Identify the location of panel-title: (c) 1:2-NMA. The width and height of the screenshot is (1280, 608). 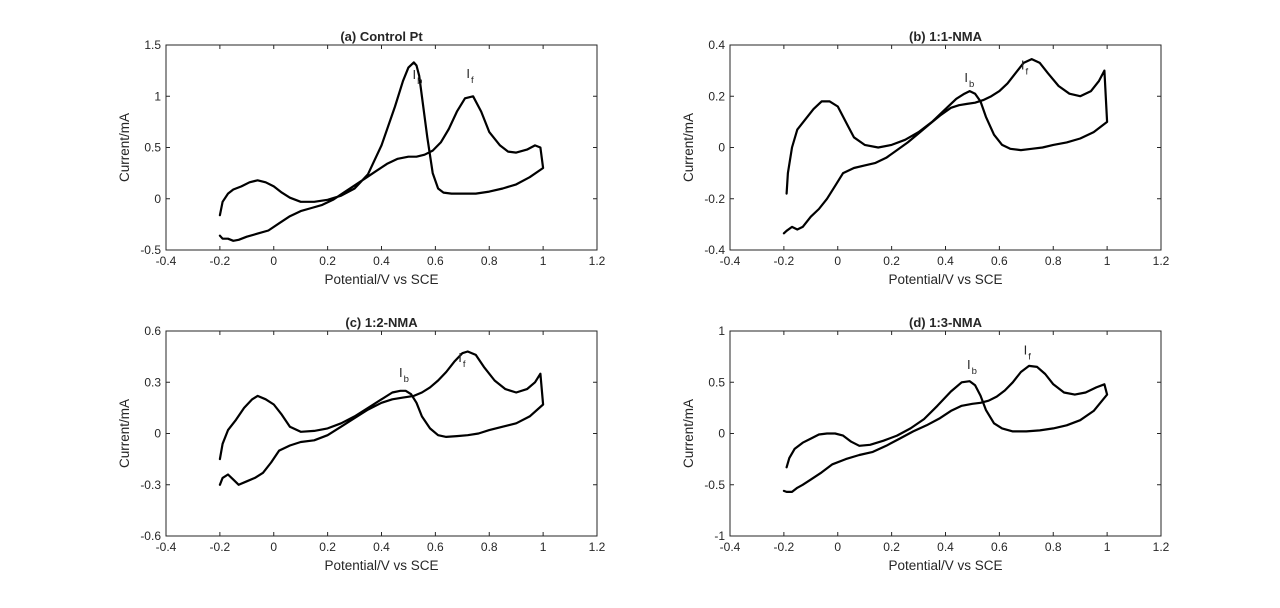
(381, 322).